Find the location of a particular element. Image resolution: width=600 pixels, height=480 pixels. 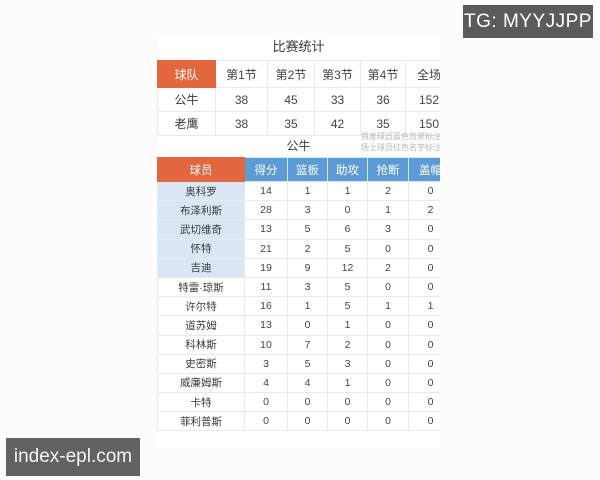

player-row: 许尔特 16 1 5 1 1 is located at coordinates (298, 306).